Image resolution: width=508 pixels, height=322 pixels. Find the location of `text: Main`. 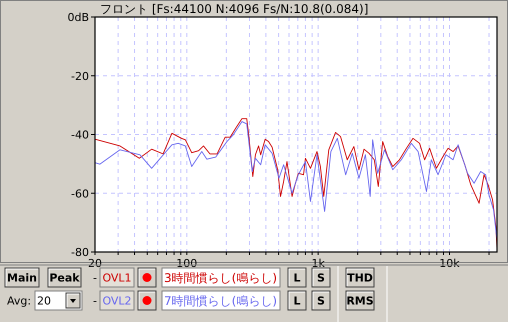

text: Main is located at coordinates (22, 278).